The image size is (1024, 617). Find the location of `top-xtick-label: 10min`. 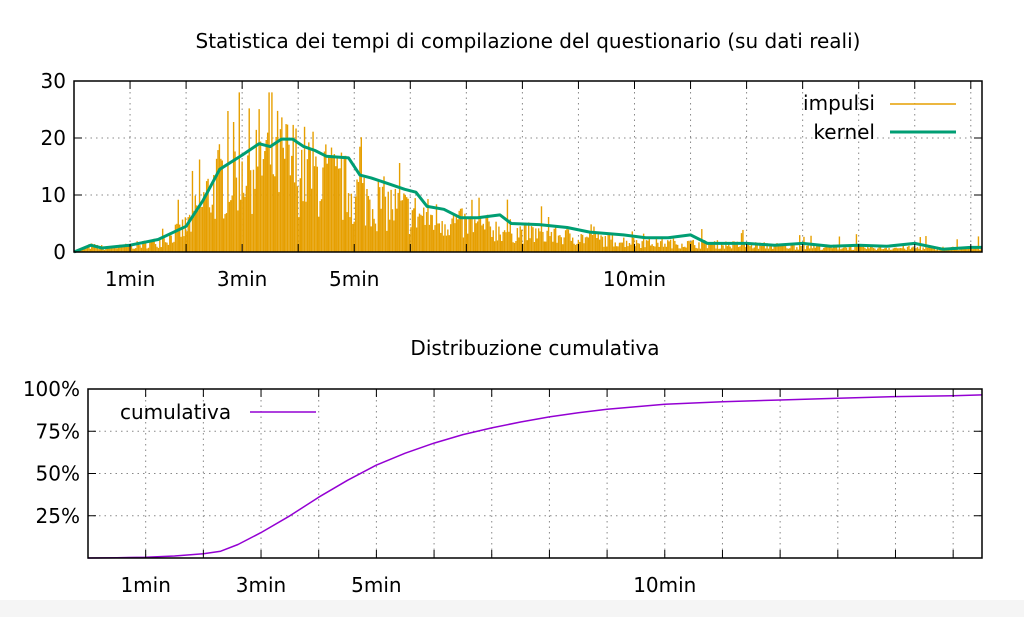

top-xtick-label: 10min is located at coordinates (634, 279).